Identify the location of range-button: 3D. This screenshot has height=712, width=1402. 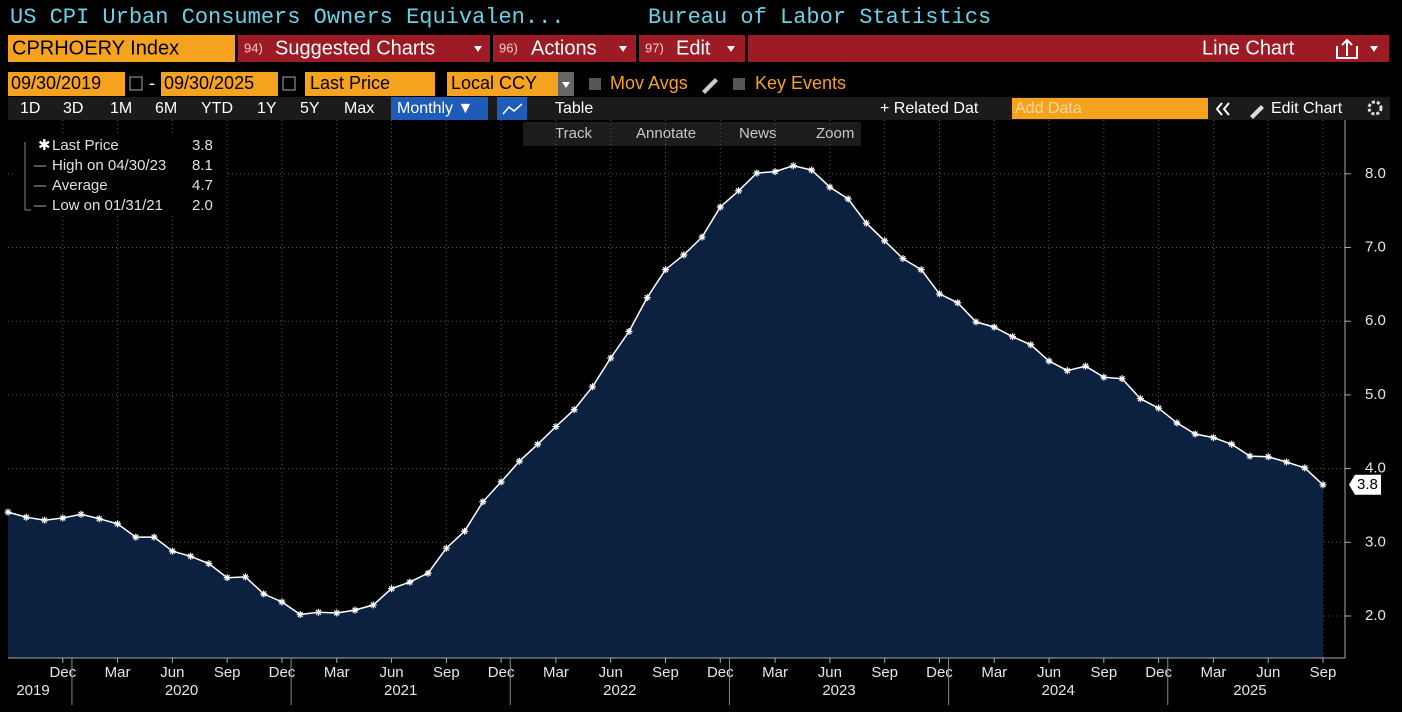
(73, 108).